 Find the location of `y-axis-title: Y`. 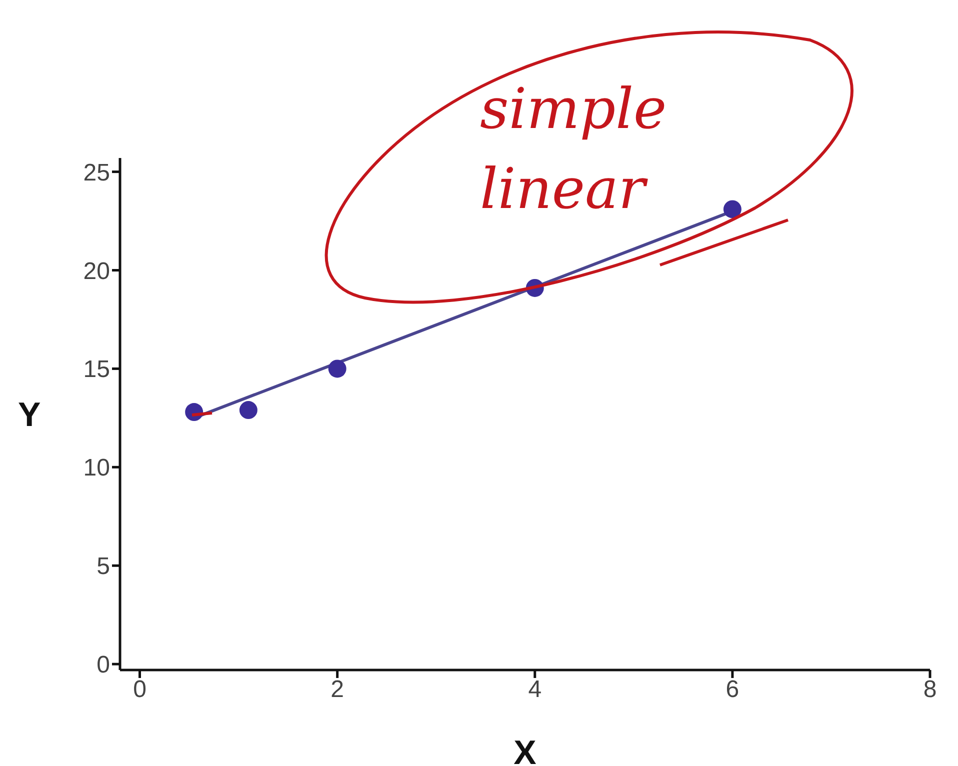

y-axis-title: Y is located at coordinates (29, 415).